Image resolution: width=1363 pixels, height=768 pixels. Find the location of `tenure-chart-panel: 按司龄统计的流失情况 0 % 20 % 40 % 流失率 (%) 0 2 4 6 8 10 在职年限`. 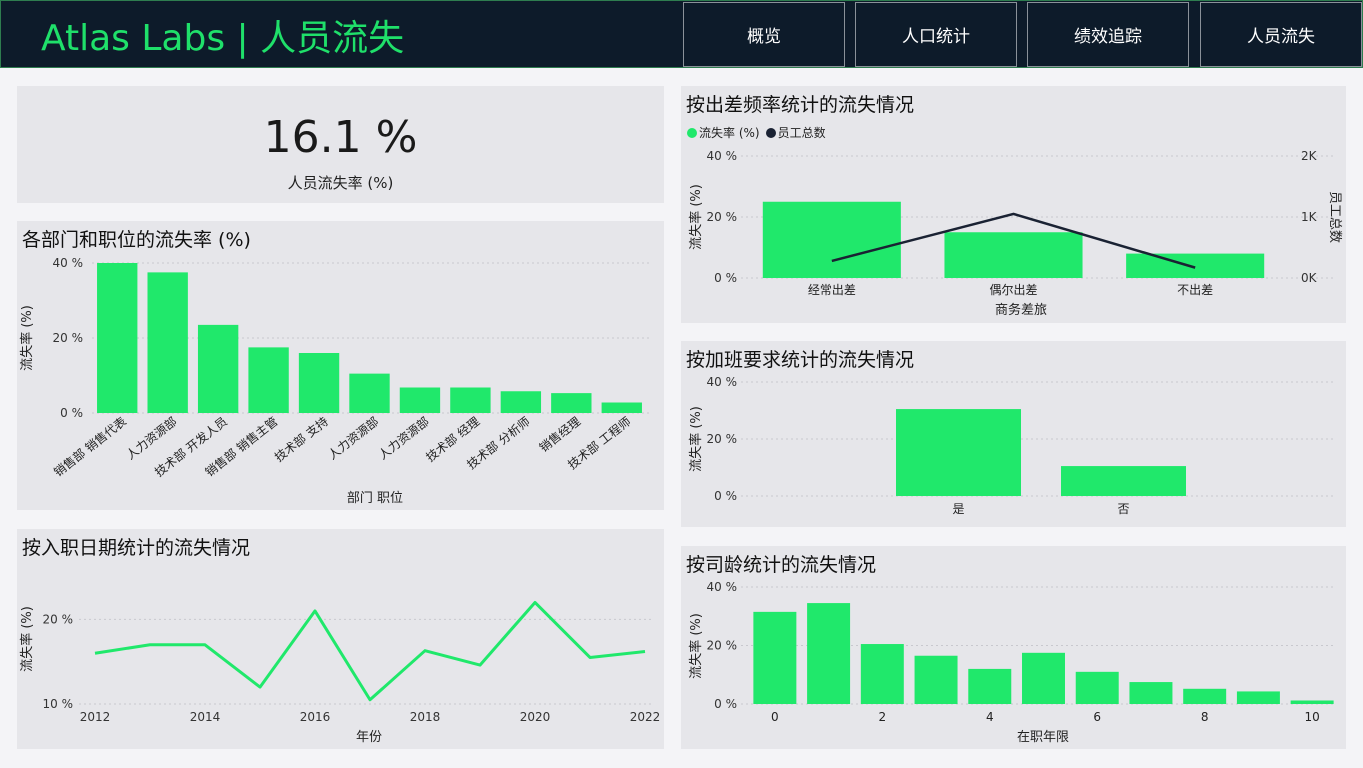

tenure-chart-panel: 按司龄统计的流失情况 0 % 20 % 40 % 流失率 (%) 0 2 4 6 8 10 在职年限 is located at coordinates (1013, 647).